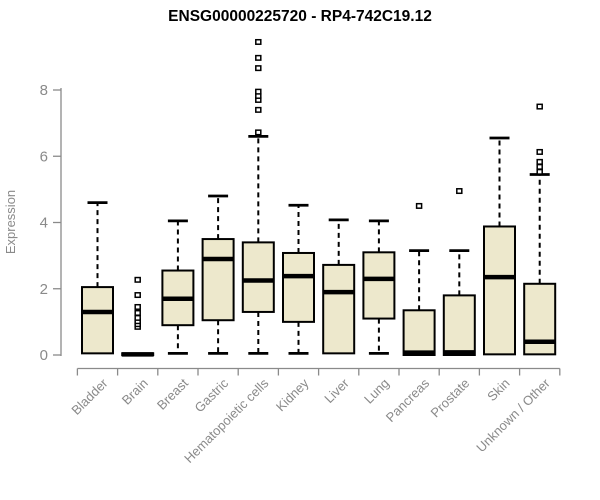  What do you see at coordinates (408, 400) in the screenshot?
I see `category-label-pancreas: Pancreas` at bounding box center [408, 400].